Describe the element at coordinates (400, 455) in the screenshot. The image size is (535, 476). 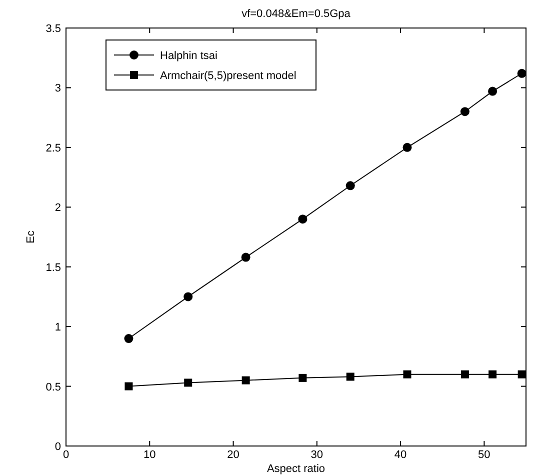
I see `x-tick-label: 40` at that location.